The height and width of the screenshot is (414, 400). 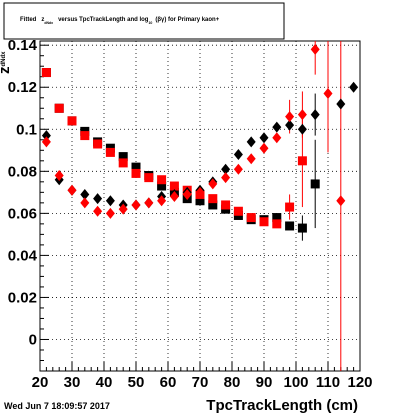 What do you see at coordinates (22, 87) in the screenshot?
I see `y-tick-label: 0.12` at bounding box center [22, 87].